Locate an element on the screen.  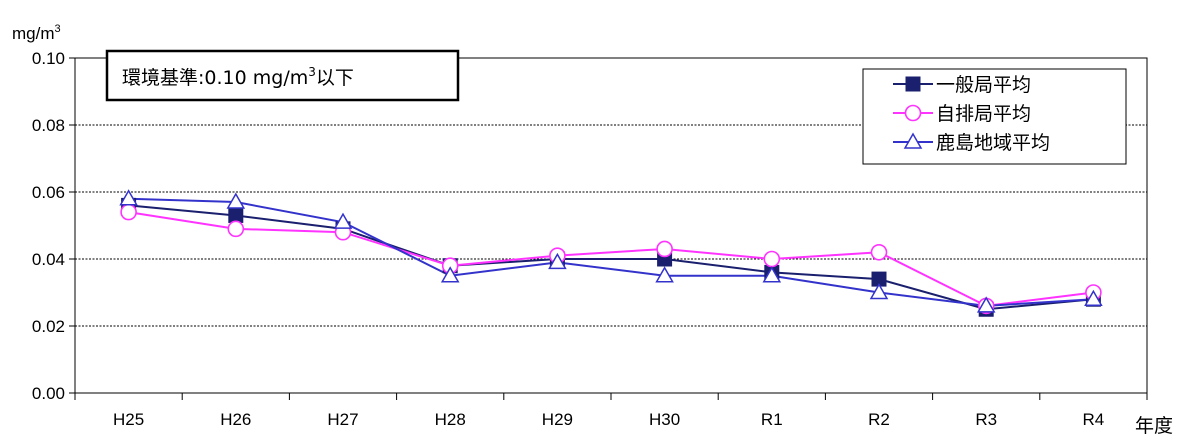
y-tick-label: 0.10 is located at coordinates (48, 58).